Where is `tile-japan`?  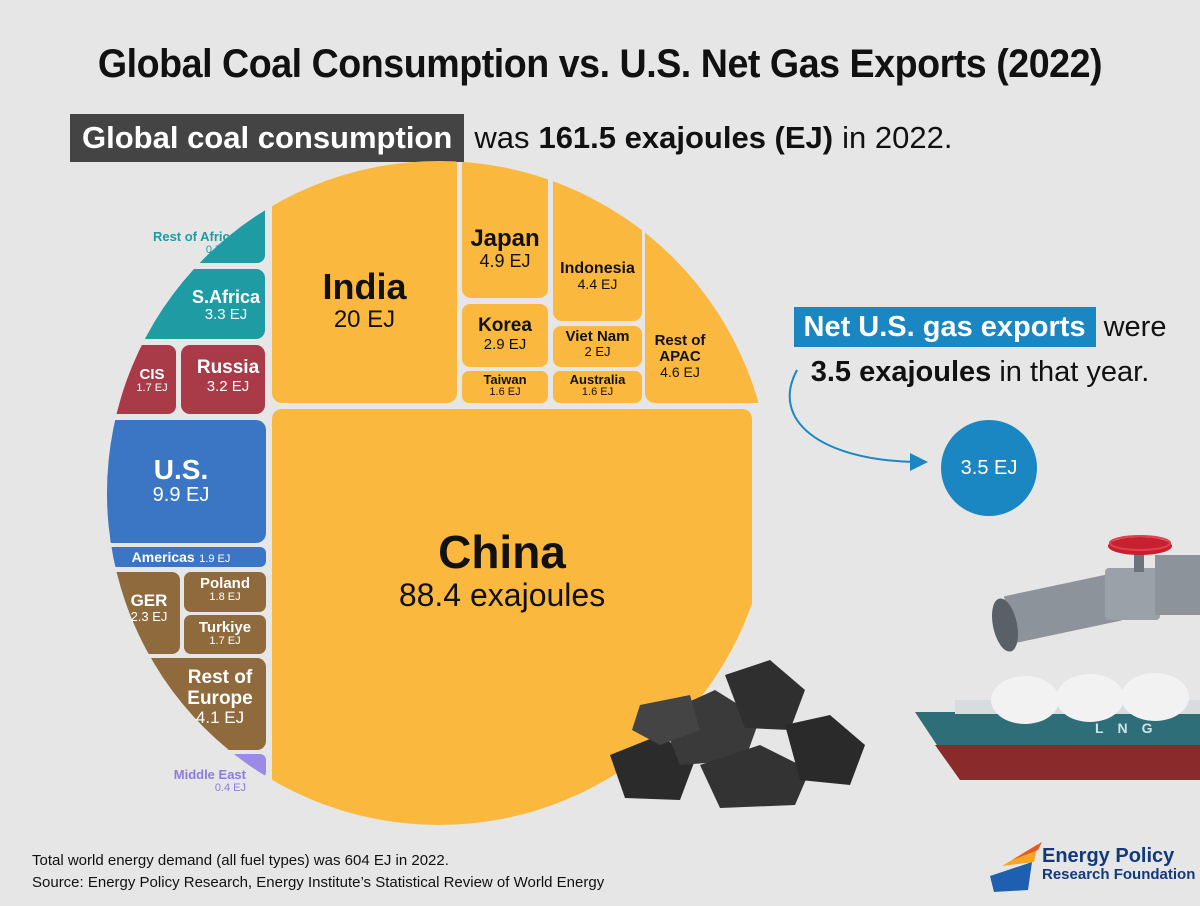
tile-japan is located at coordinates (505, 229).